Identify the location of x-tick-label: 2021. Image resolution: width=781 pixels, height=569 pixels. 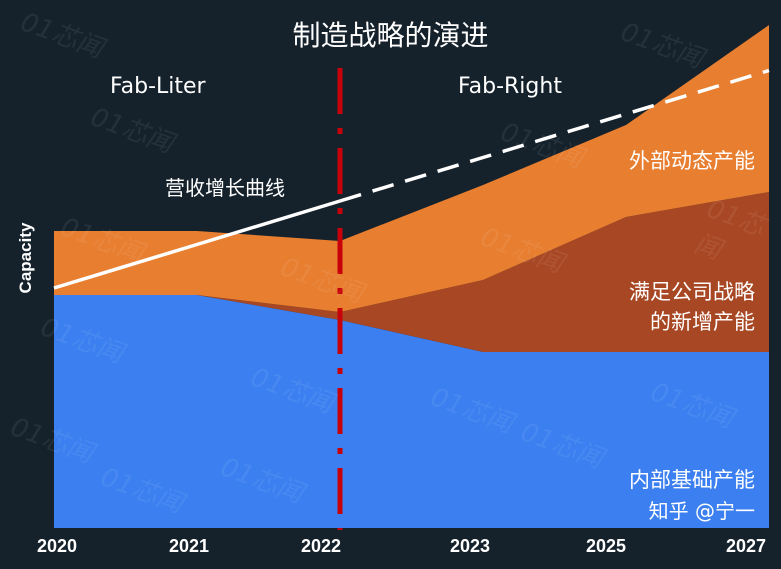
(189, 546).